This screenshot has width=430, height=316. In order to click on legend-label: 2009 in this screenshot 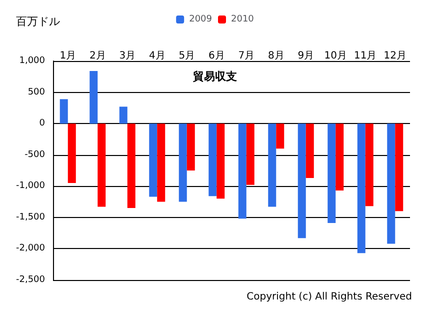, I will do `click(200, 19)`.